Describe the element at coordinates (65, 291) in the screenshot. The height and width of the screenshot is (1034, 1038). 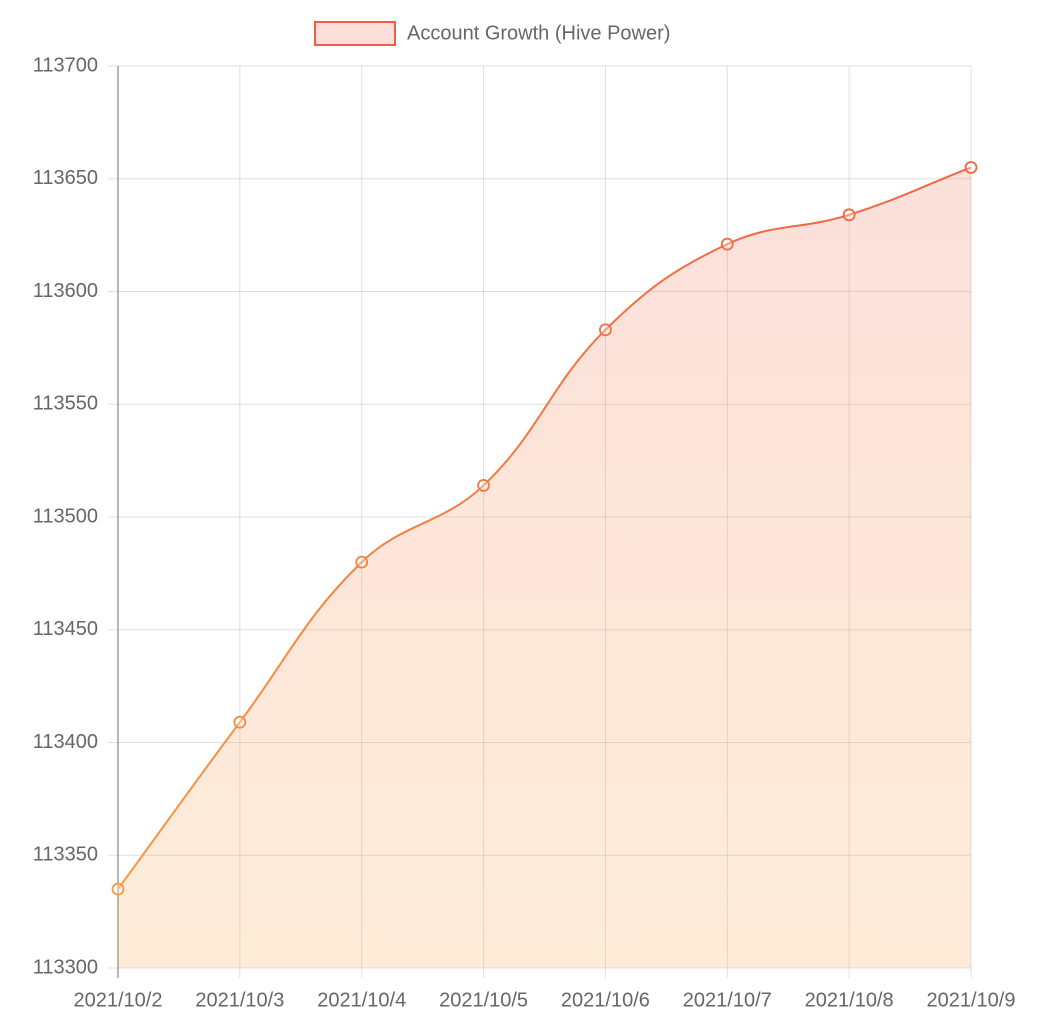
I see `y-tick-label: 113600` at that location.